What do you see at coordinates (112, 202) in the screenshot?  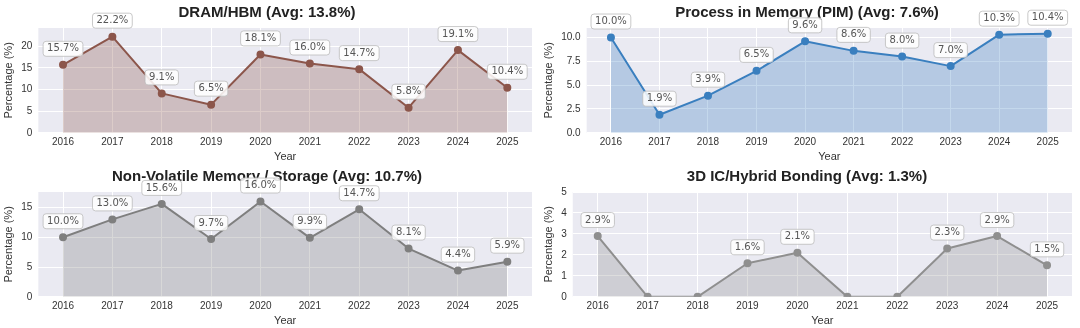 I see `data-label: 13.0%` at bounding box center [112, 202].